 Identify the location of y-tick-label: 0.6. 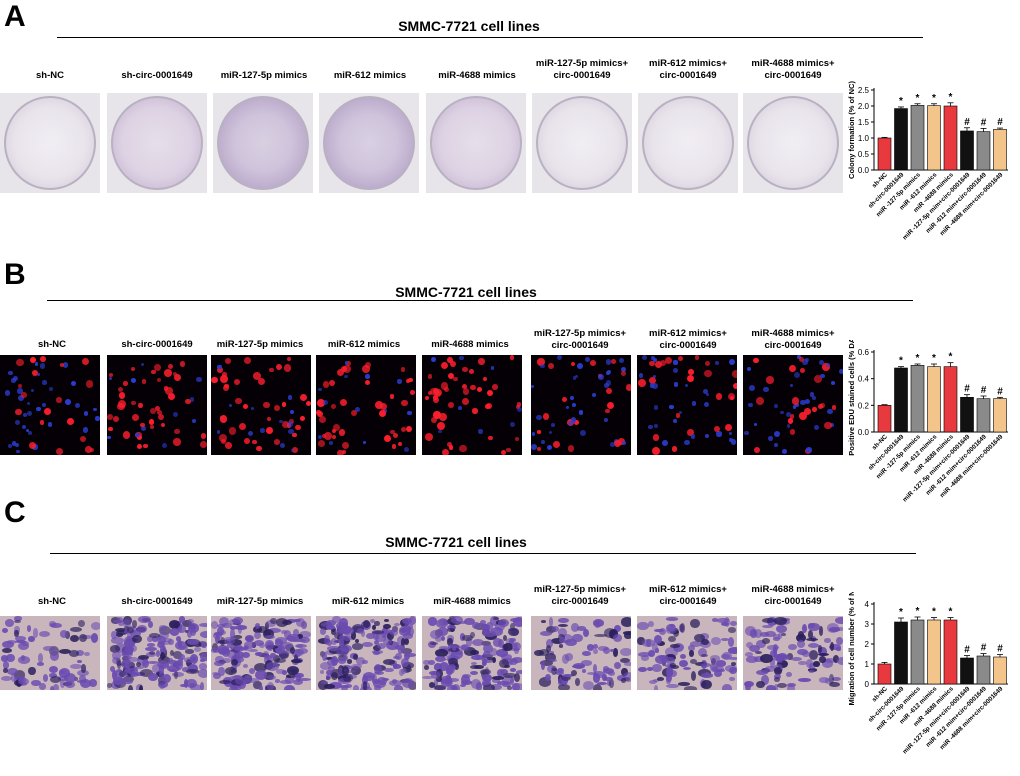
(864, 352).